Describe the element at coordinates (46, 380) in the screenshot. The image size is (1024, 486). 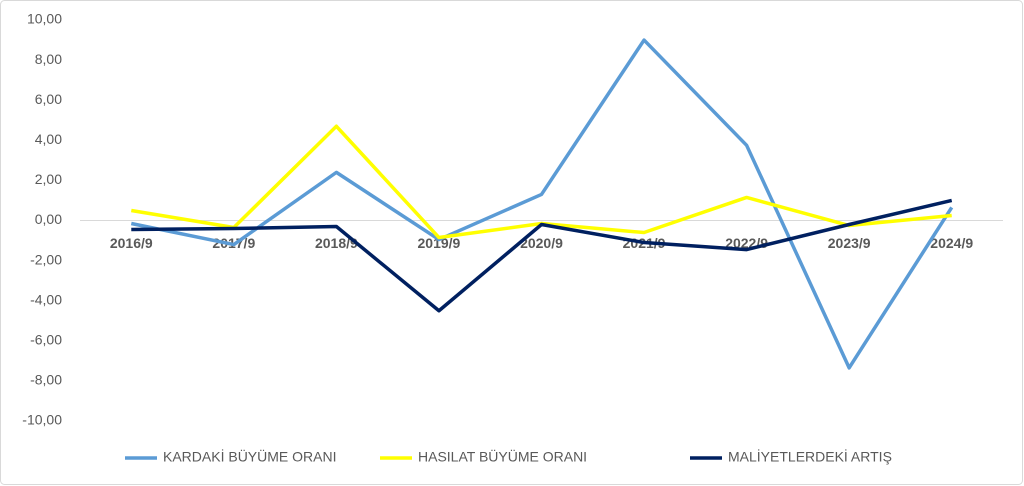
I see `y-tick-label: -8,00` at that location.